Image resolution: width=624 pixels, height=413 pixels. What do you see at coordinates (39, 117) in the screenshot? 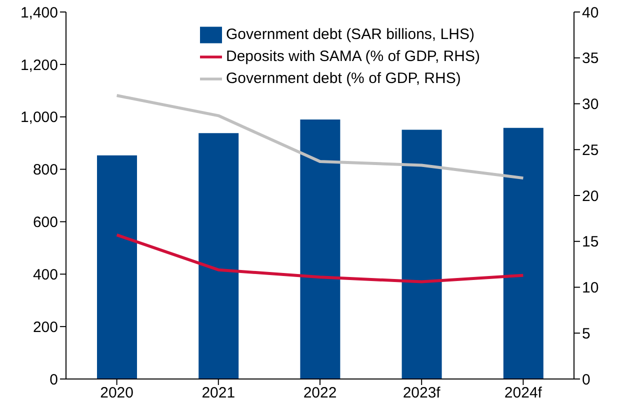
I see `y-tick-label: 1,000` at bounding box center [39, 117].